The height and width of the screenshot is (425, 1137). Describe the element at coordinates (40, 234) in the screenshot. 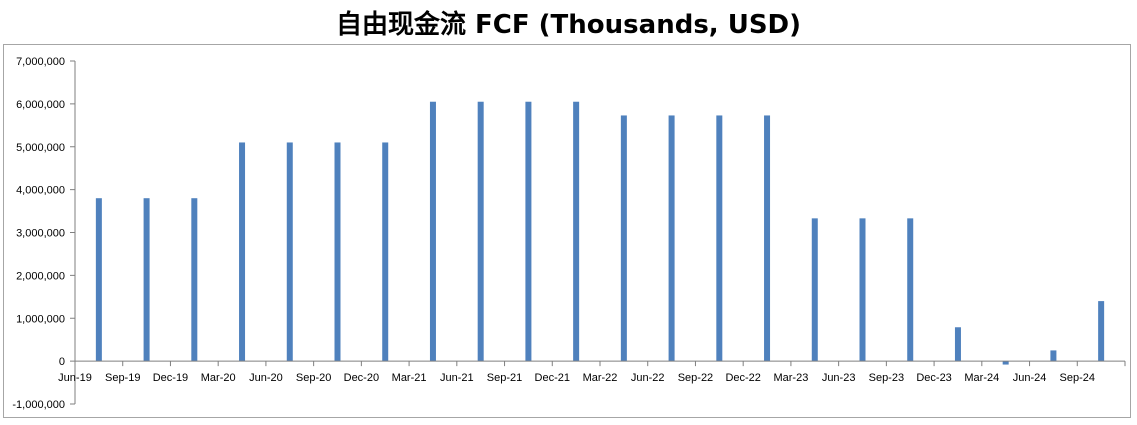

I see `y-tick-label: 3,000,000` at that location.